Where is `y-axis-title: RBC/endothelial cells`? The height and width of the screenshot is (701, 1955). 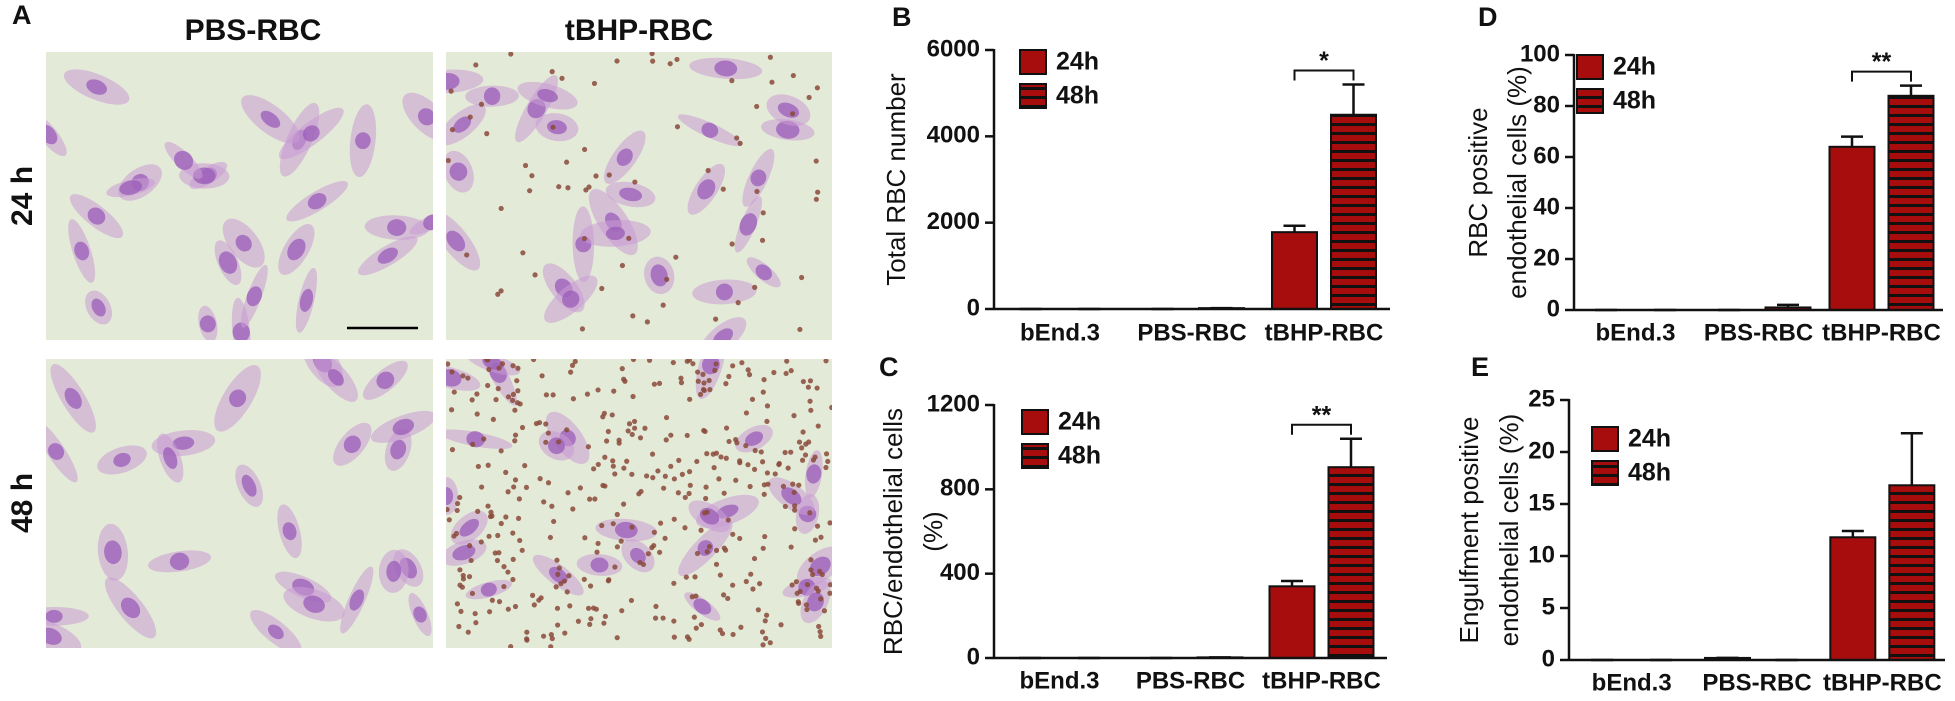 y-axis-title: RBC/endothelial cells is located at coordinates (893, 531).